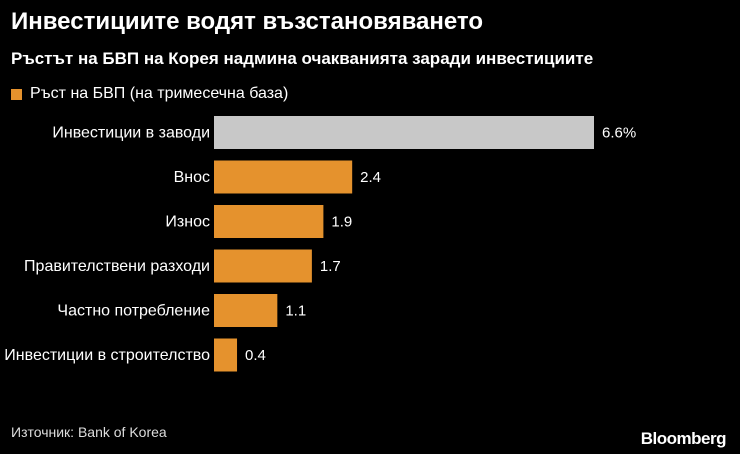  I want to click on category-label: Инвестиции в строителство, so click(107, 355).